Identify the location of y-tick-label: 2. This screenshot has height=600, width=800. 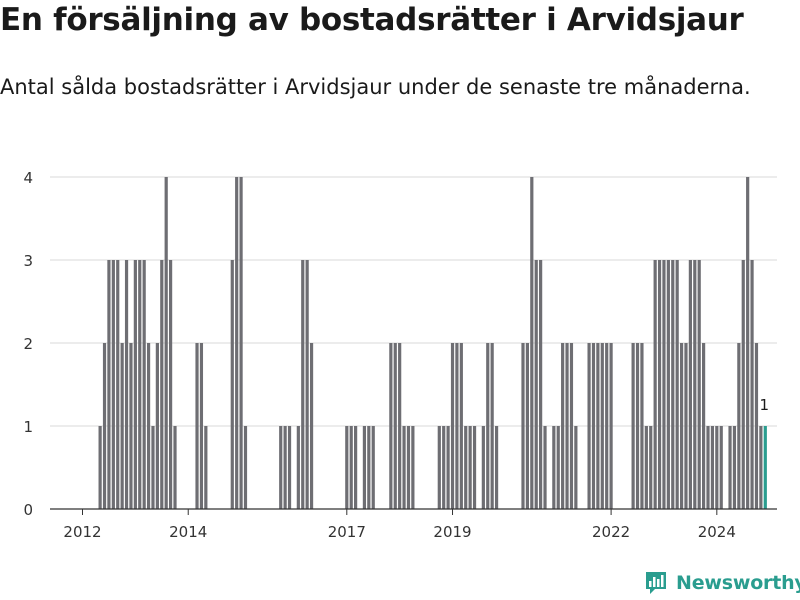
(28, 344).